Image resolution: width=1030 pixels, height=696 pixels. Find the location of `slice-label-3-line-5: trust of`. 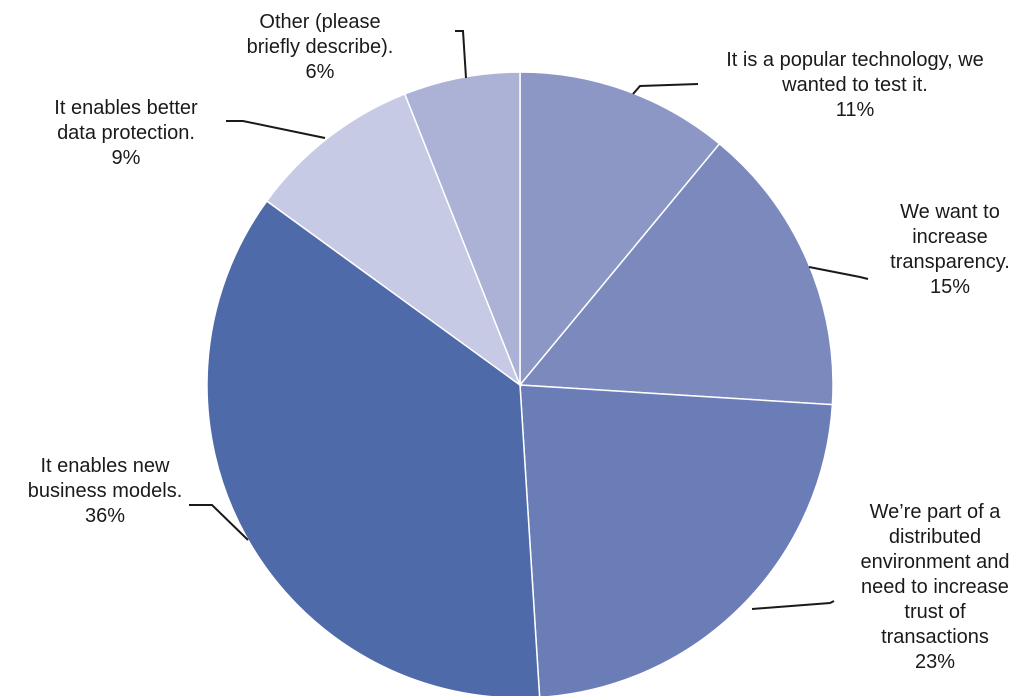

slice-label-3-line-5: trust of is located at coordinates (935, 612).